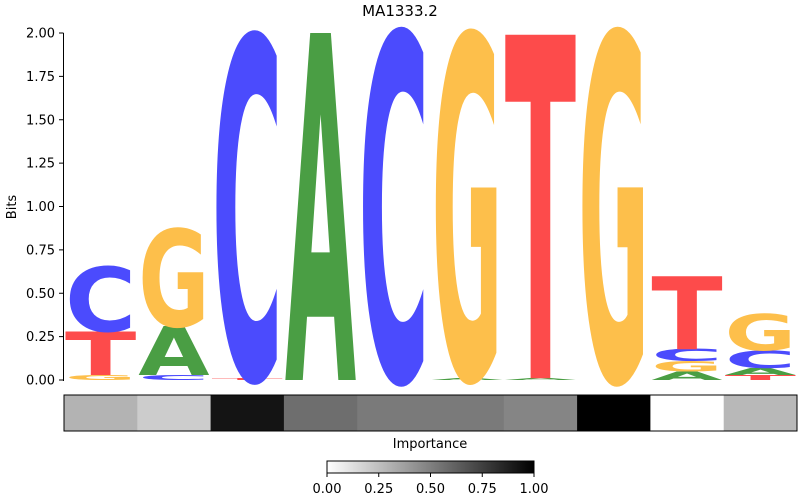 Image resolution: width=800 pixels, height=500 pixels. What do you see at coordinates (40, 164) in the screenshot?
I see `y-tick-label: 1.25` at bounding box center [40, 164].